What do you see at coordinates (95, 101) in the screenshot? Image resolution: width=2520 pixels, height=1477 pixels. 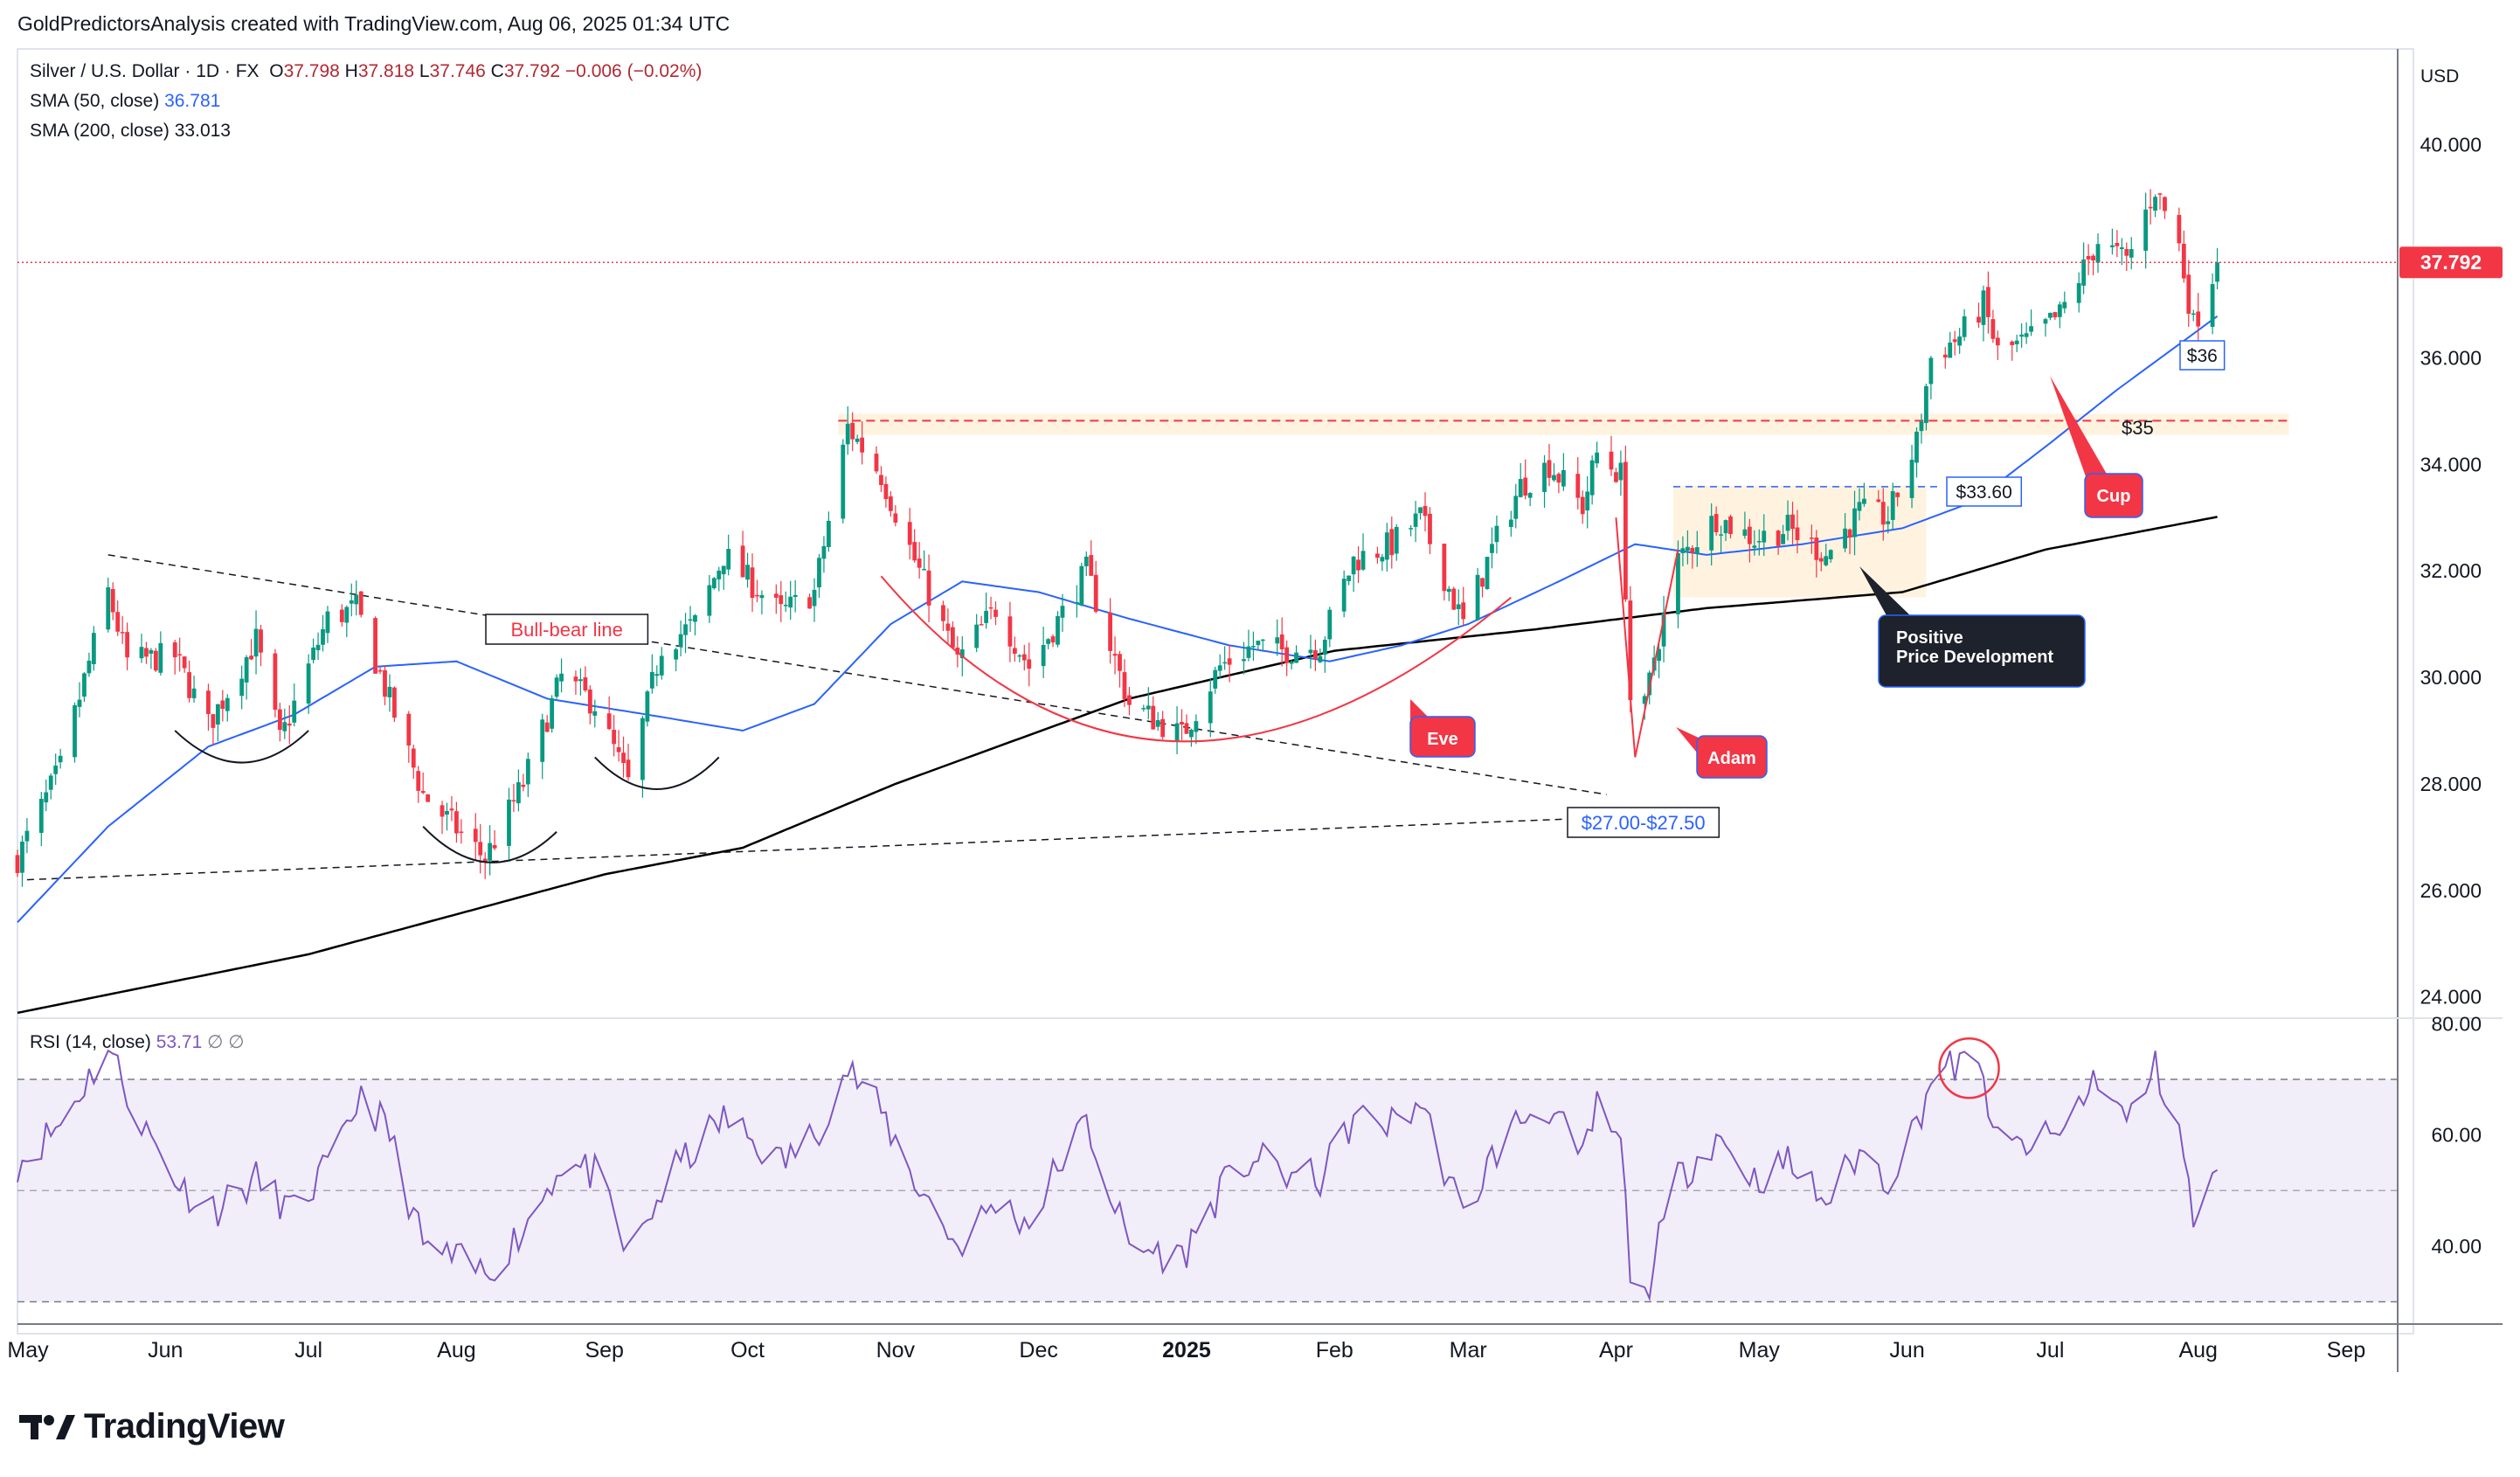 I see `sma50-label: SMA (50, close)` at bounding box center [95, 101].